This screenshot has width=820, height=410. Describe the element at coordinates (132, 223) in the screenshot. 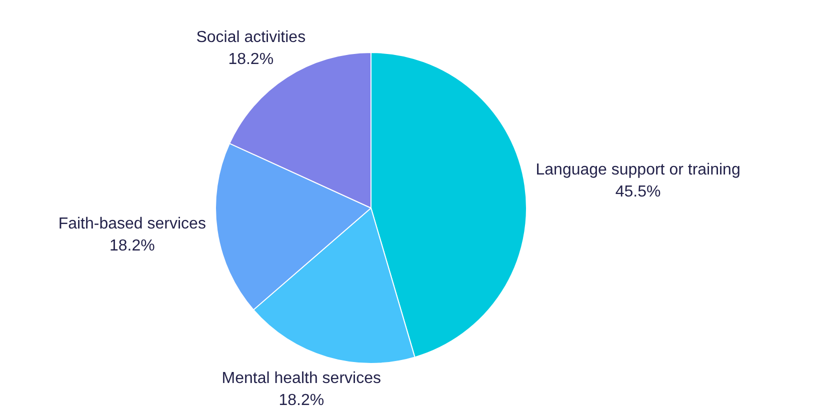

I see `slice-label: Faith-based services` at that location.